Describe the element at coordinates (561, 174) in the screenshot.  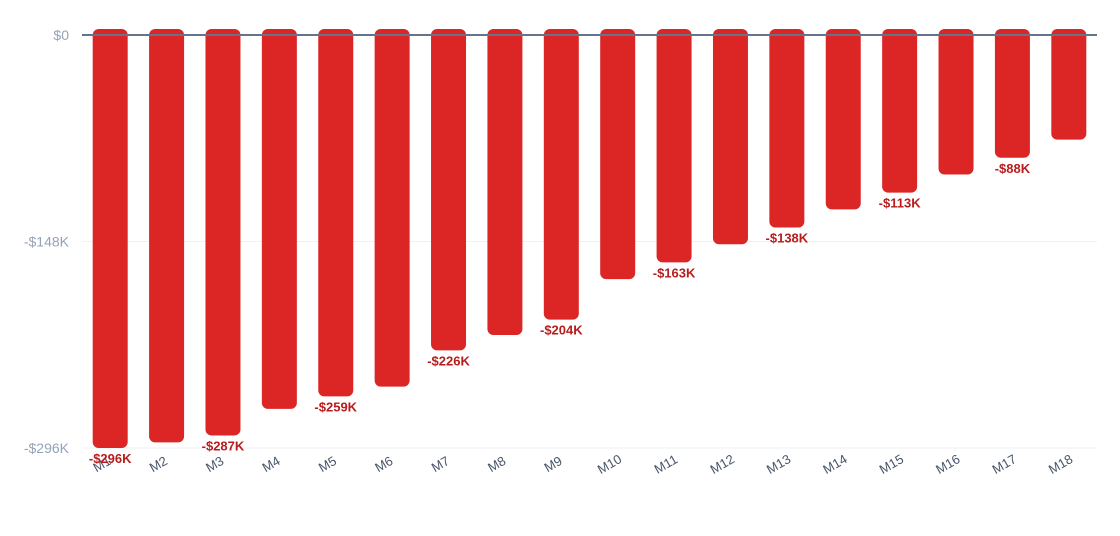
I see `bar-m9` at that location.